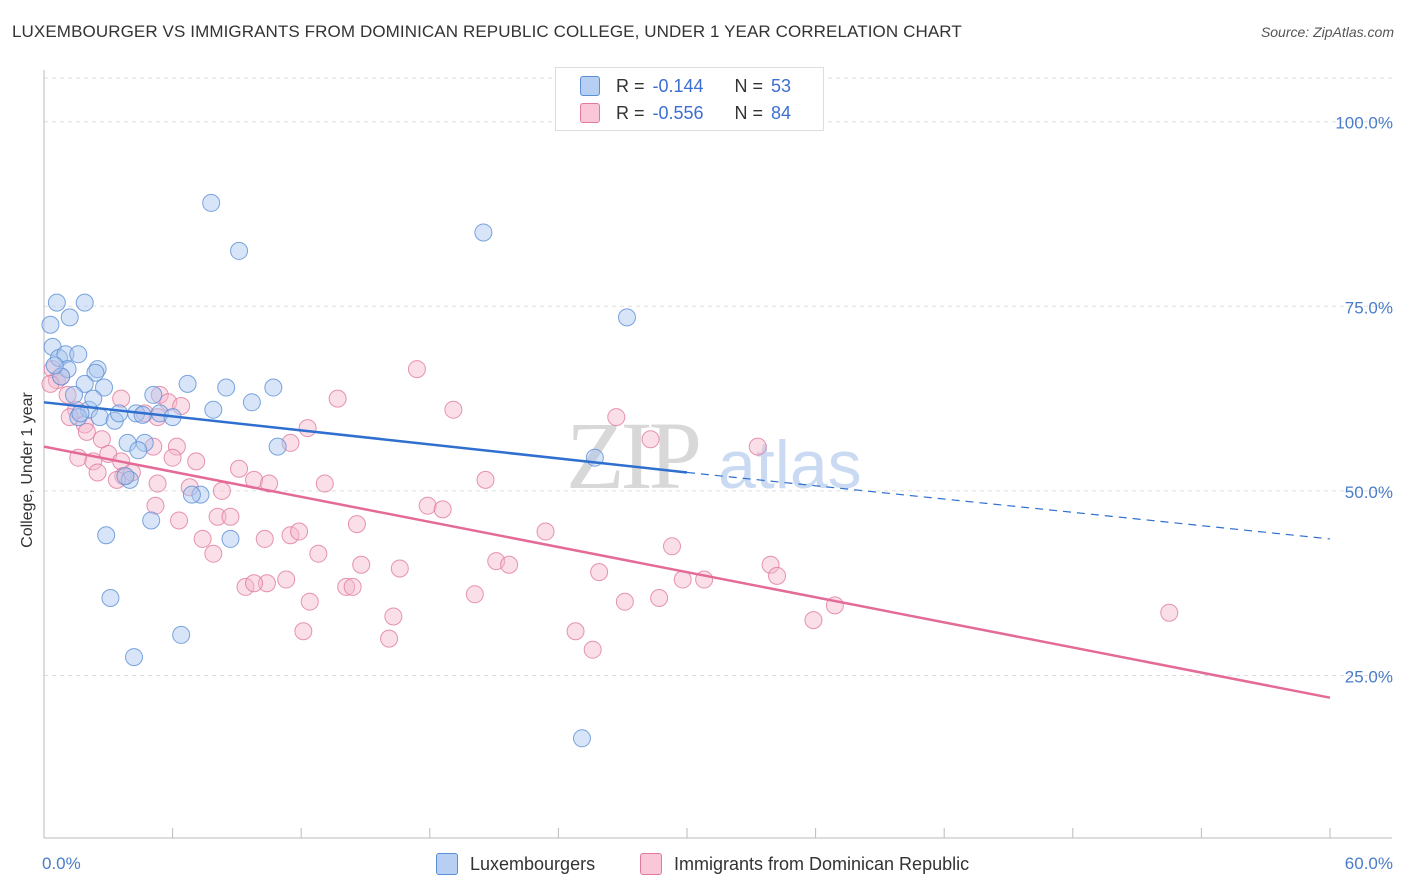 This screenshot has width=1406, height=892. I want to click on y-tick-label: 25.0%, so click(1369, 677).